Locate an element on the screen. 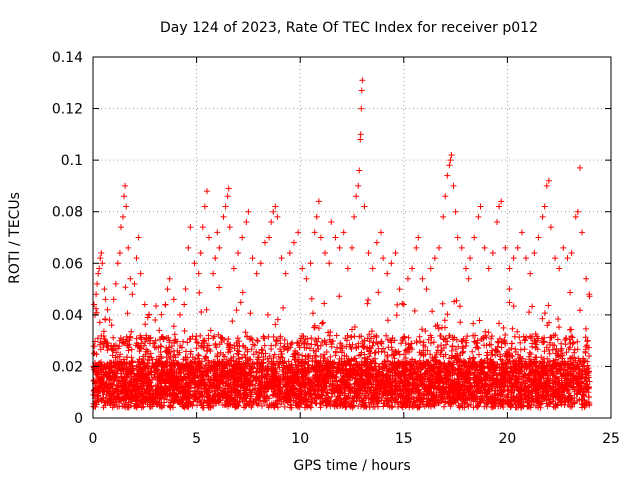 The height and width of the screenshot is (480, 640). y-axis-label: ROTI / TECUs is located at coordinates (15, 238).